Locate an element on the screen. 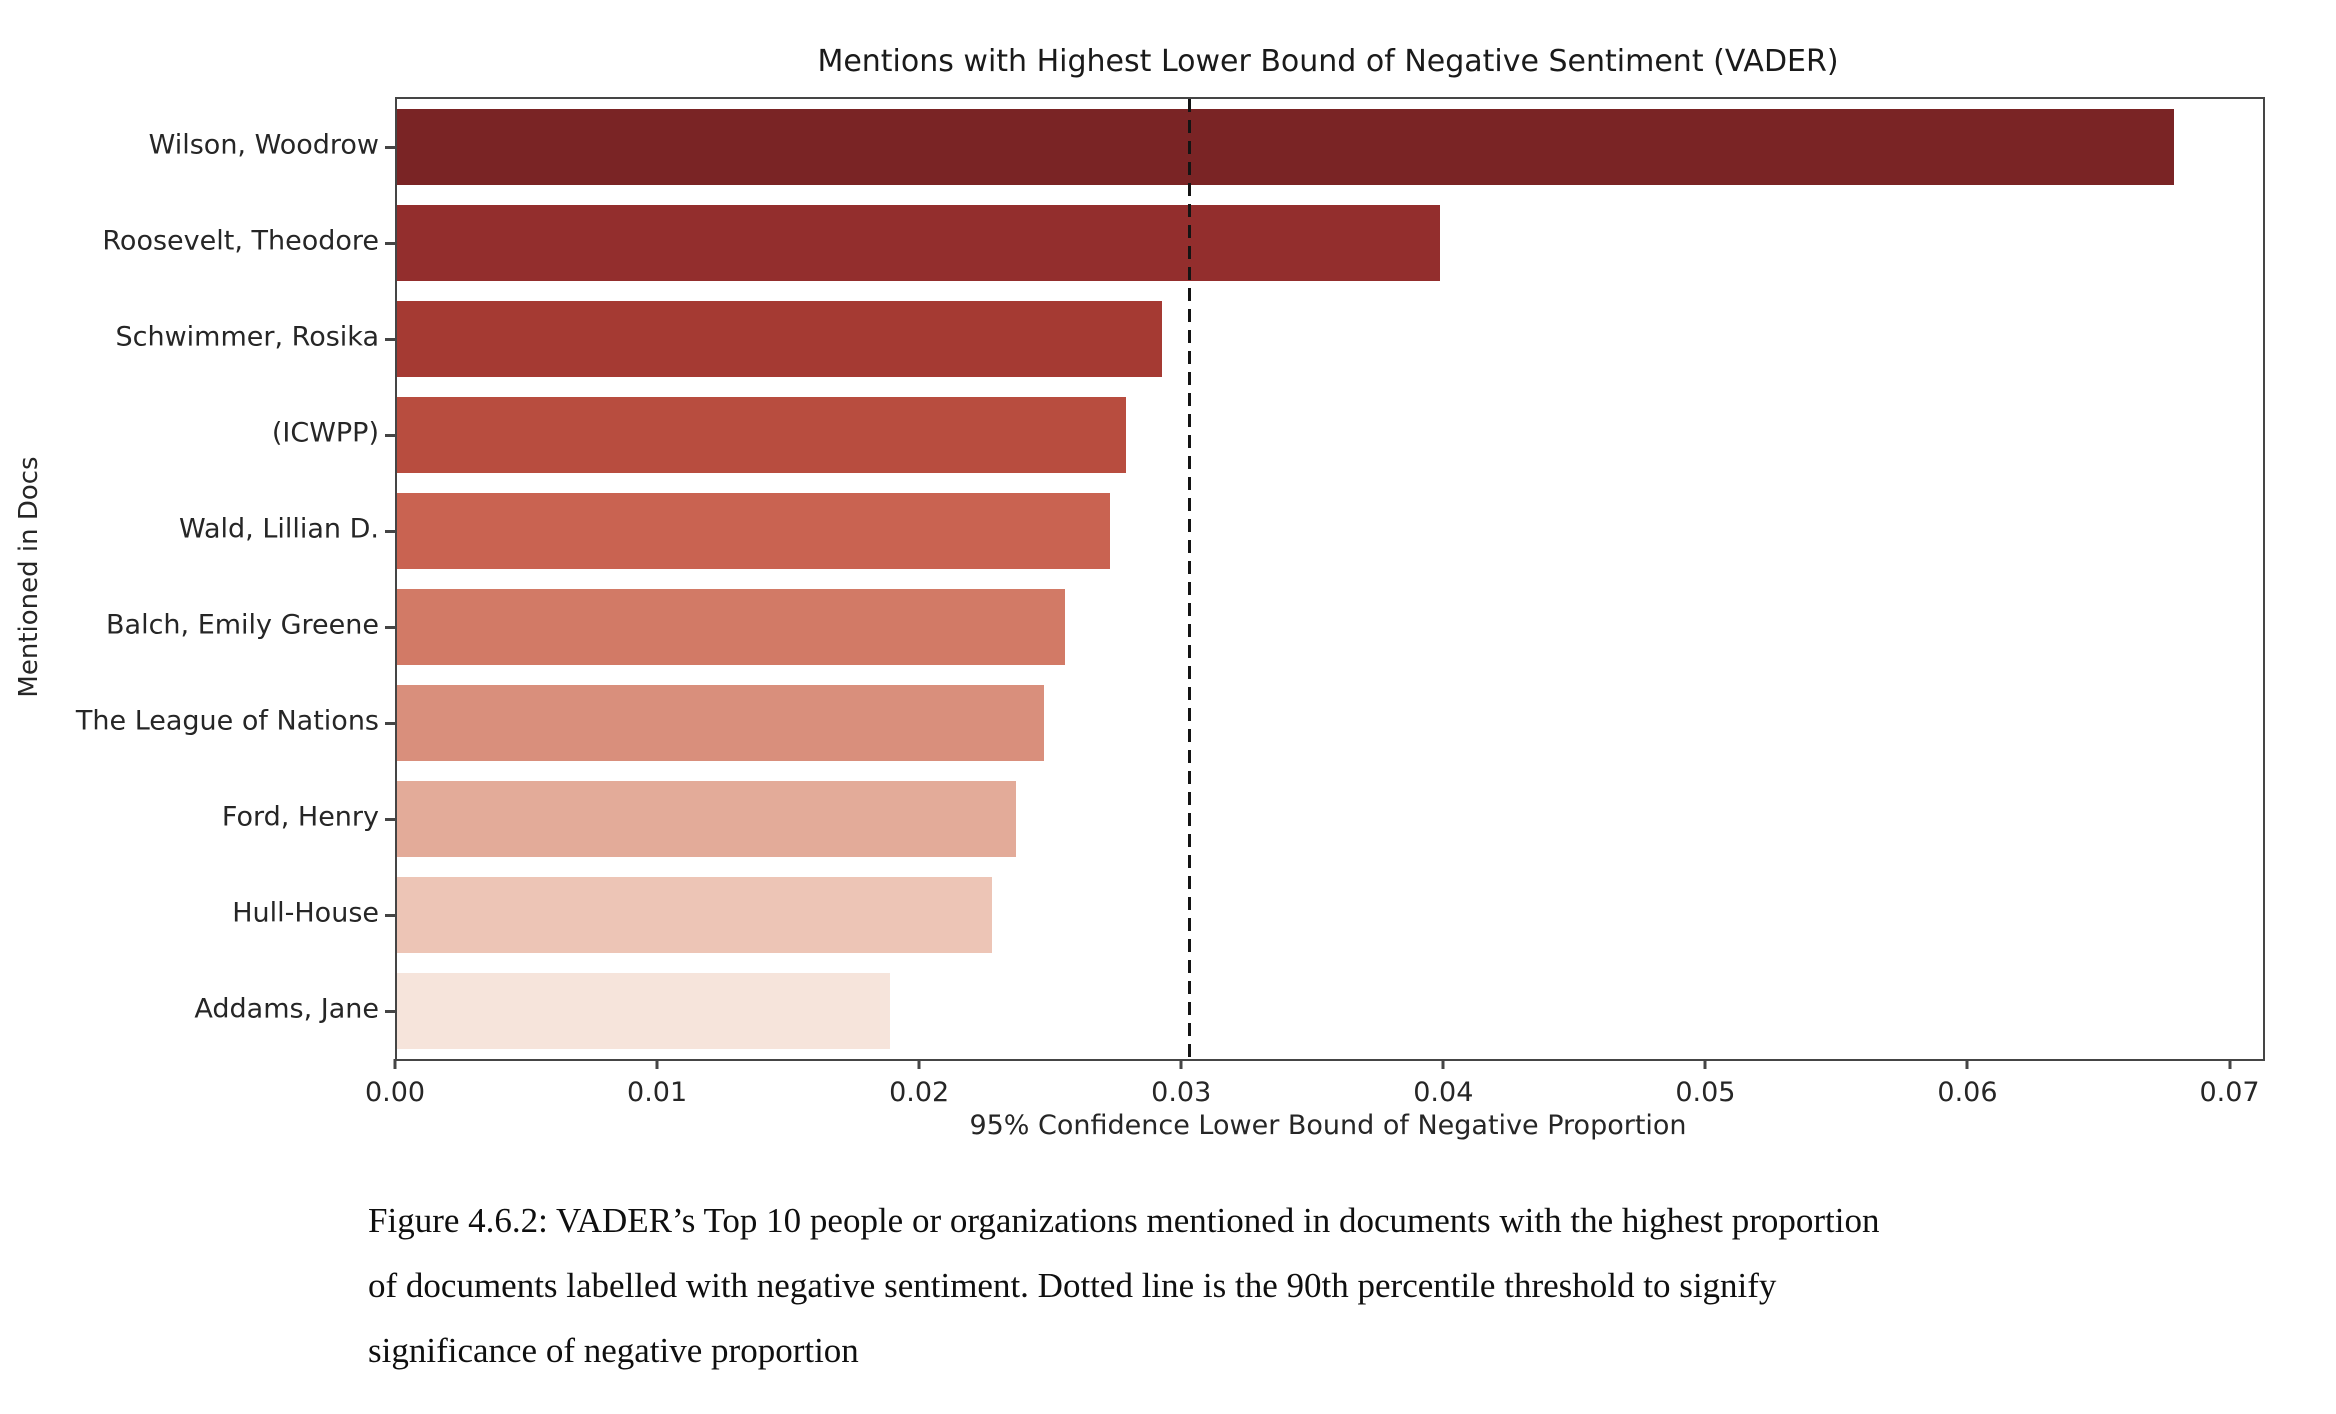  y-tick-label: Ford, Henry is located at coordinates (300, 817).